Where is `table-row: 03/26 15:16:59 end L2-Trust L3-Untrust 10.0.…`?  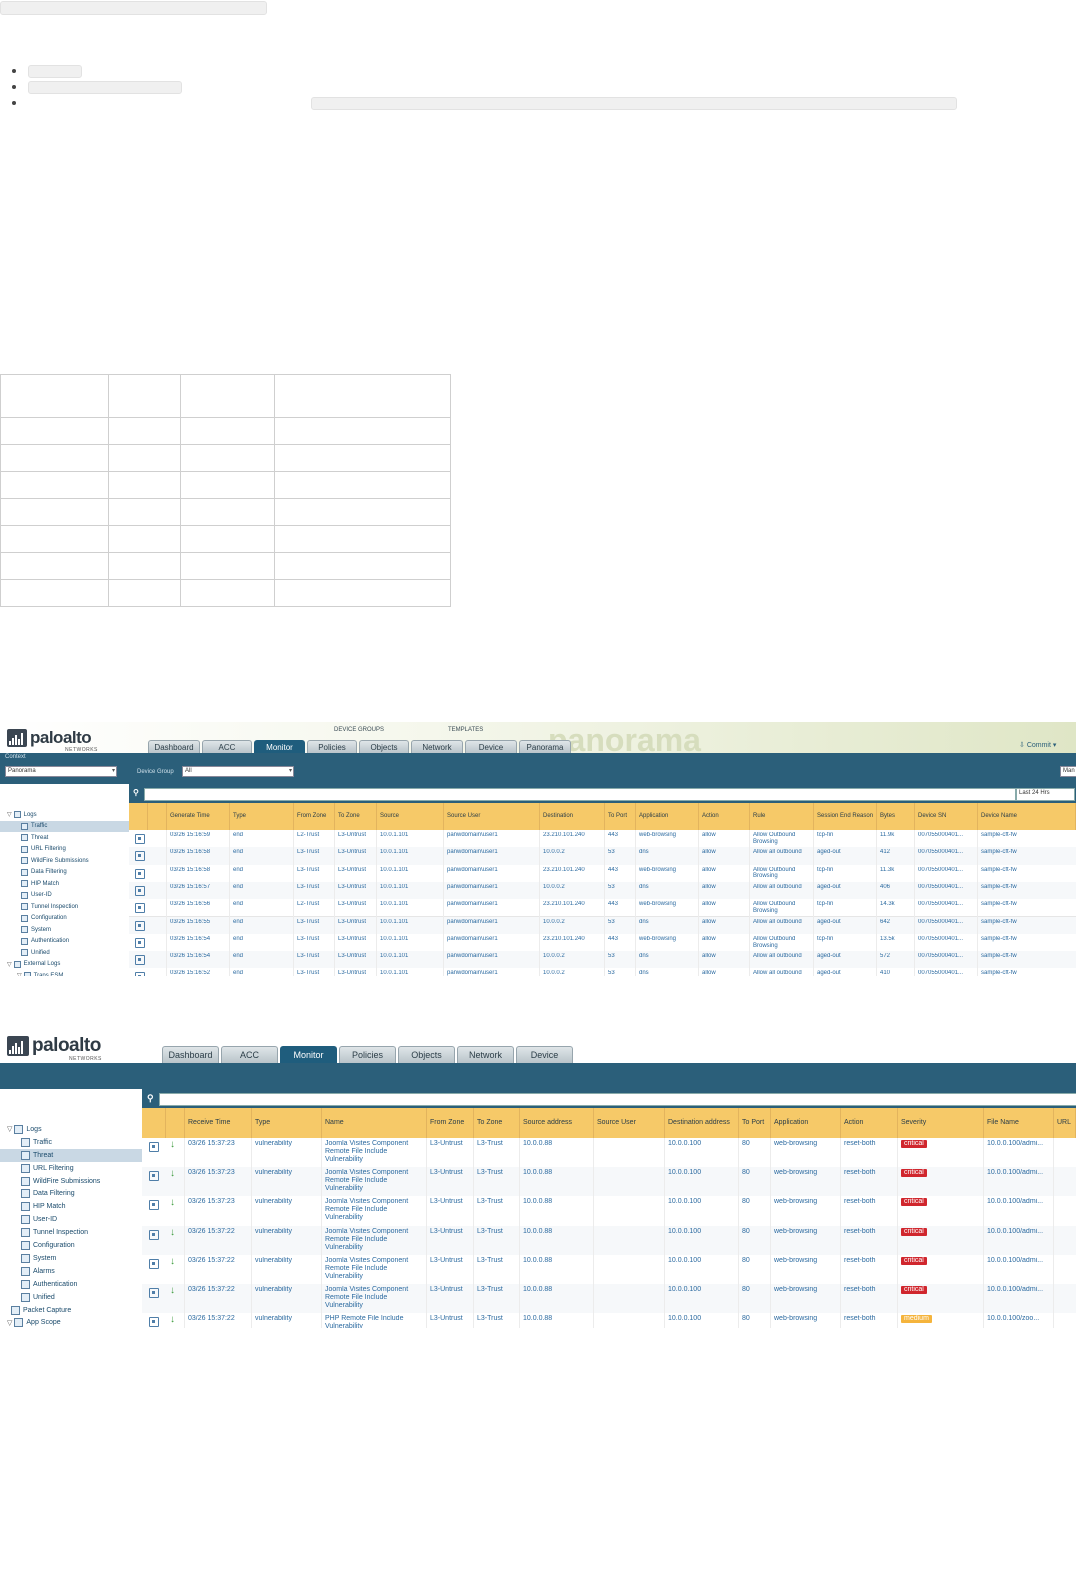 table-row: 03/26 15:16:59 end L2-Trust L3-Untrust 10.0.… is located at coordinates (602, 839).